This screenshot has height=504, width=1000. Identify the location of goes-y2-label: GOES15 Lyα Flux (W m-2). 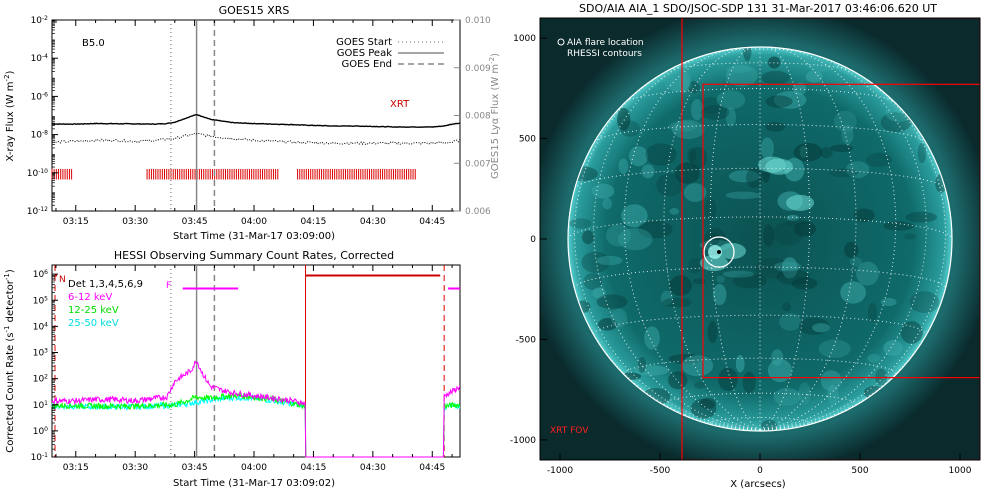
(494, 116).